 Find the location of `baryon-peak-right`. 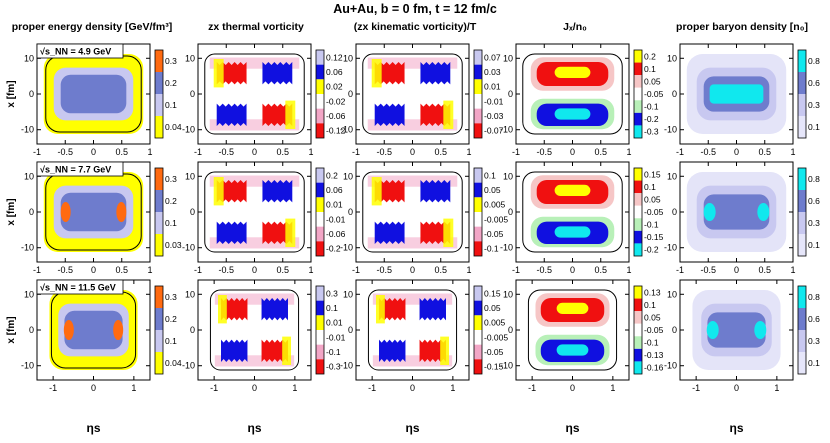

baryon-peak-right is located at coordinates (760, 330).